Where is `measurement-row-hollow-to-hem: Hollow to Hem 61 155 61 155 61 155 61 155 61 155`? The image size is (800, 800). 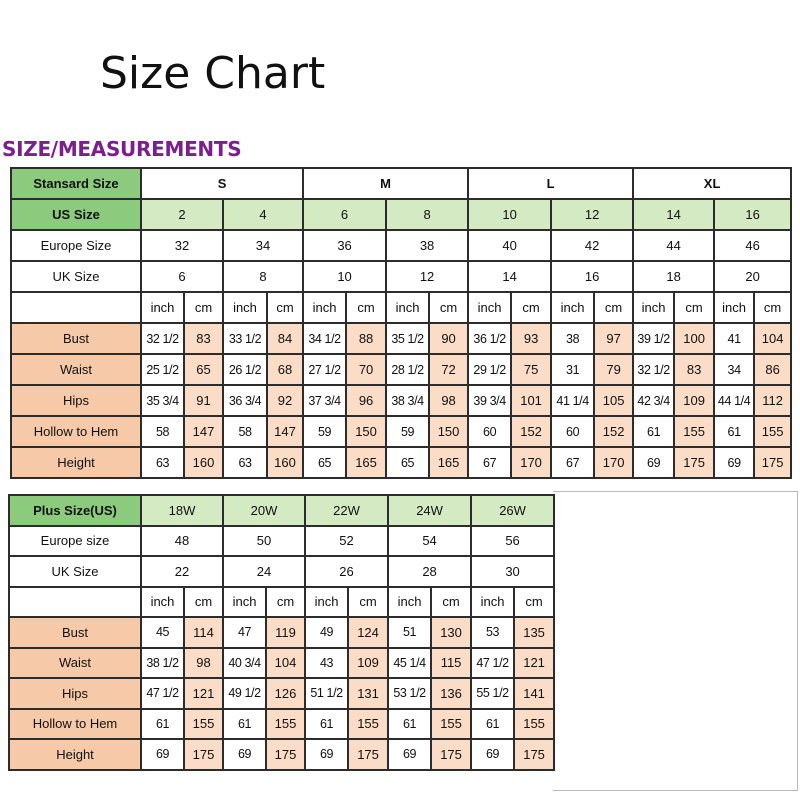 measurement-row-hollow-to-hem: Hollow to Hem 61 155 61 155 61 155 61 155 61 155 is located at coordinates (282, 723).